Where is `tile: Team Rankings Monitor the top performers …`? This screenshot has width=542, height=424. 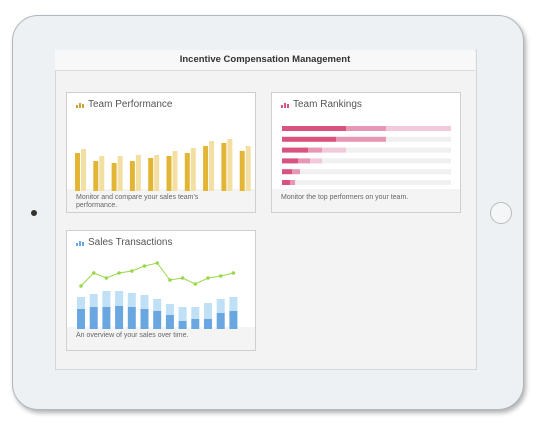
tile: Team Rankings Monitor the top performers … is located at coordinates (366, 152).